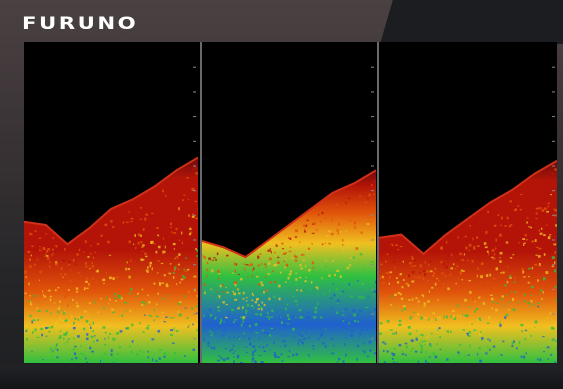  I want to click on bezel-bottom-edge, so click(281, 377).